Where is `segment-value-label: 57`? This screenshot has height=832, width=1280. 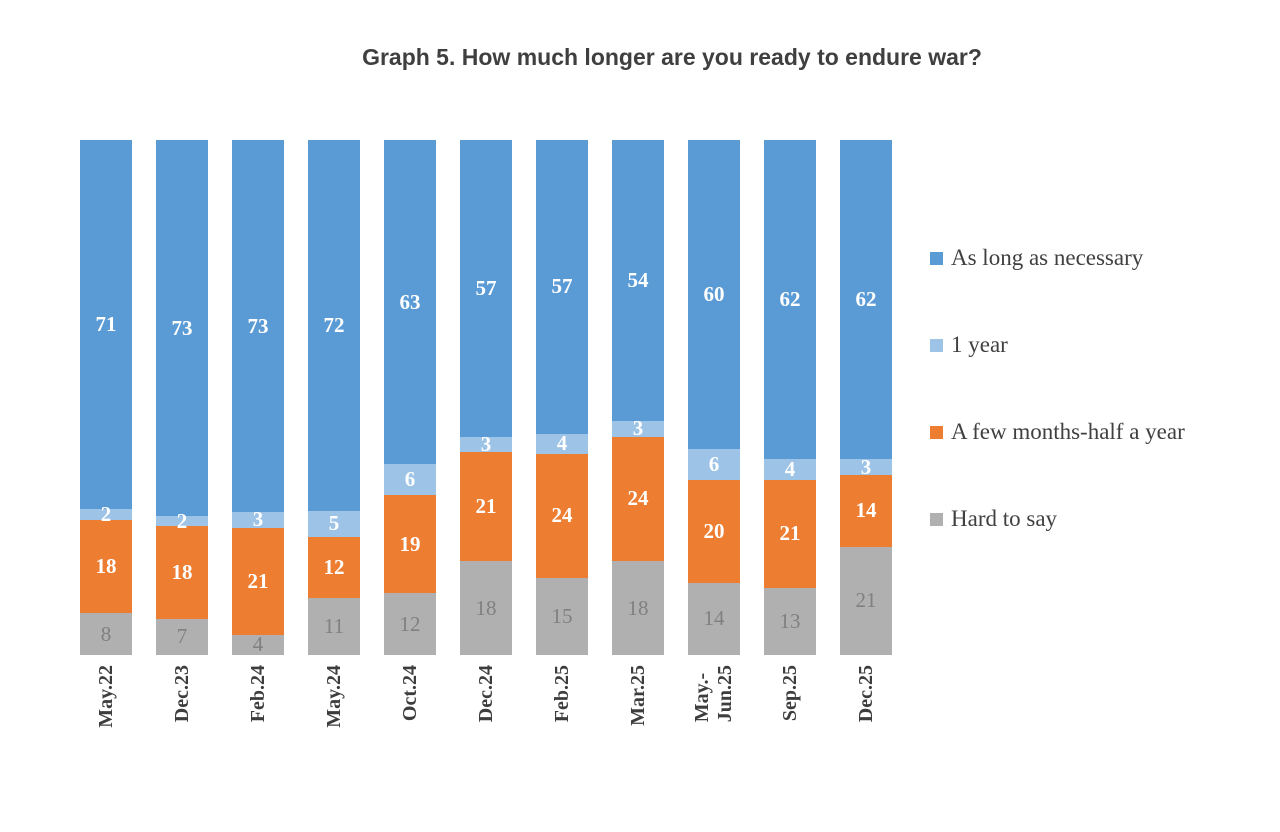
segment-value-label: 57 is located at coordinates (486, 287).